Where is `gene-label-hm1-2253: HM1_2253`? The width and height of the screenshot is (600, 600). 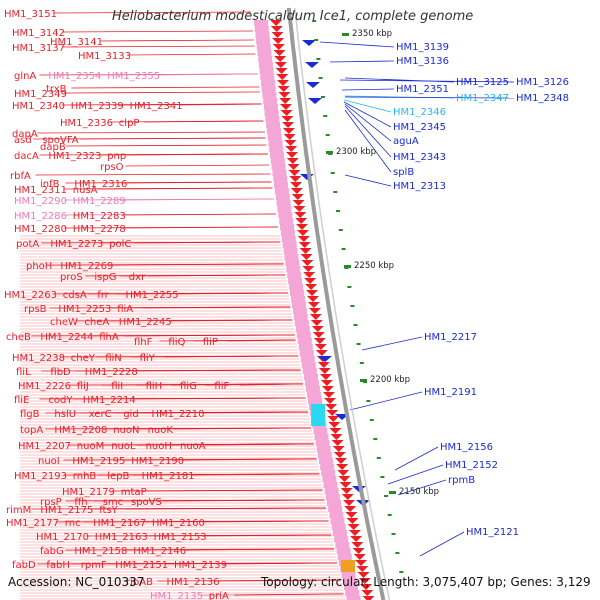 gene-label-hm1-2253: HM1_2253 is located at coordinates (84, 309).